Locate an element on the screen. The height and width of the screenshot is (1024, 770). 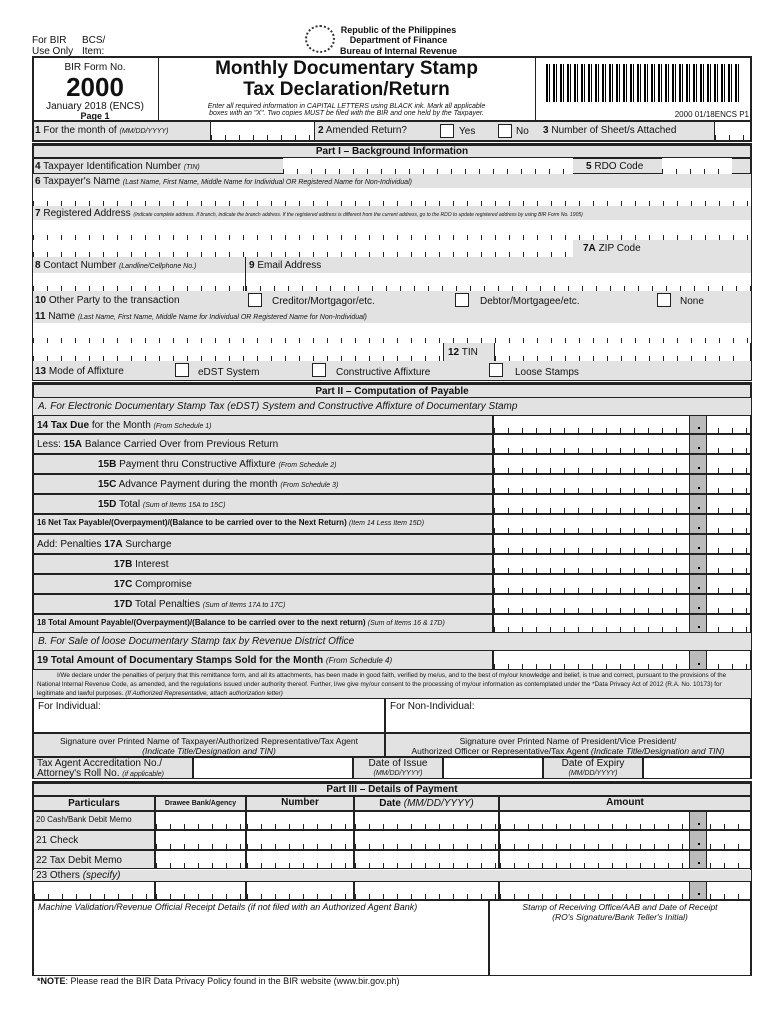
month-input is located at coordinates (262, 131).